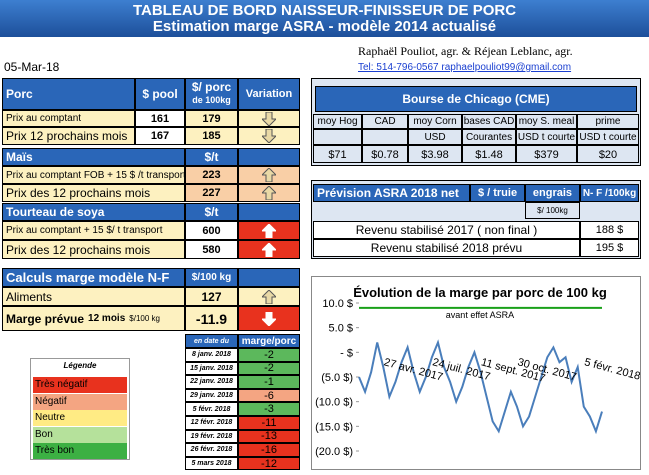 This screenshot has width=649, height=475. Describe the element at coordinates (211, 436) in the screenshot. I see `date-cell: 19 févr. 2018` at that location.